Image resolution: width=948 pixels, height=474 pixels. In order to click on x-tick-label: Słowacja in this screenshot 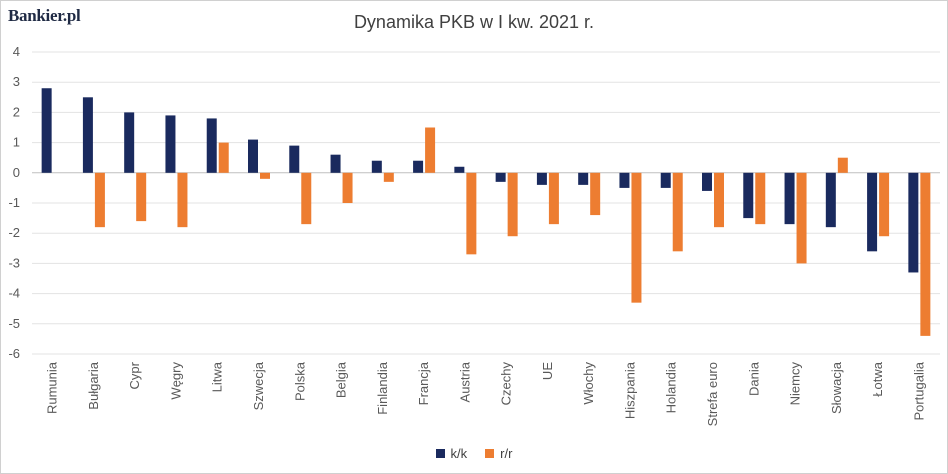, I will do `click(836, 387)`.